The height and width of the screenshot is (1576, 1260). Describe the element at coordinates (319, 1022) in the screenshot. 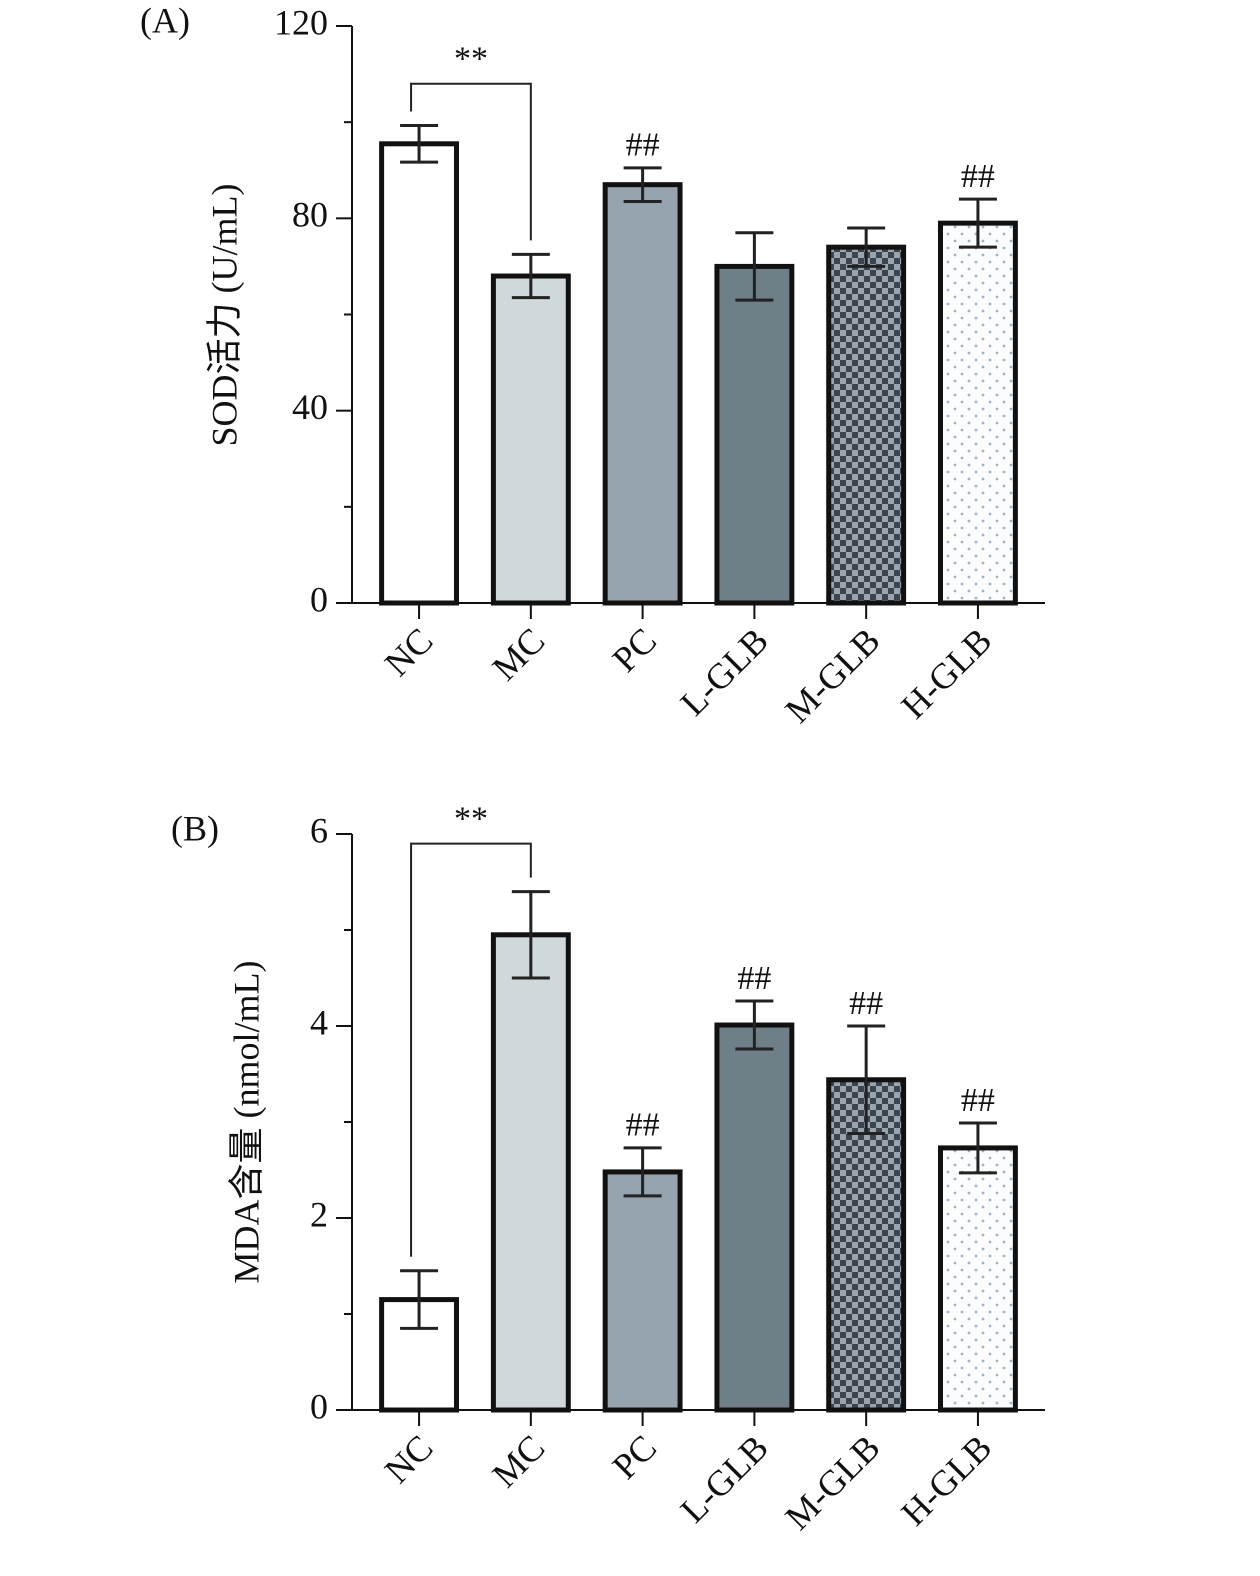

I see `y-tick-label: 4` at that location.